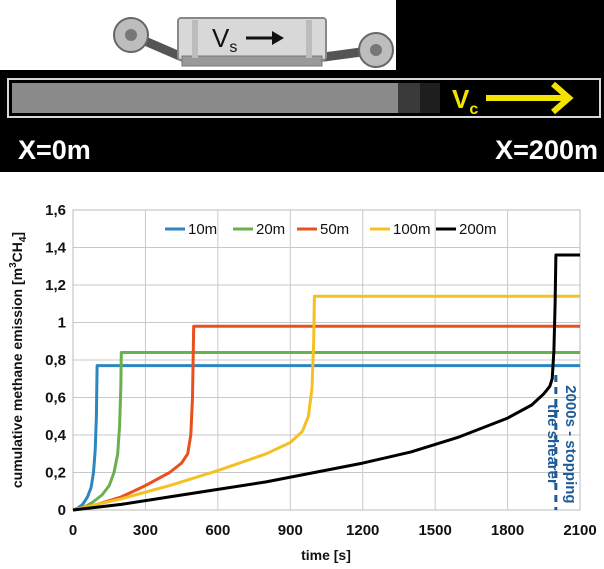 The height and width of the screenshot is (569, 604). Describe the element at coordinates (412, 229) in the screenshot. I see `legend-label: 100m` at that location.